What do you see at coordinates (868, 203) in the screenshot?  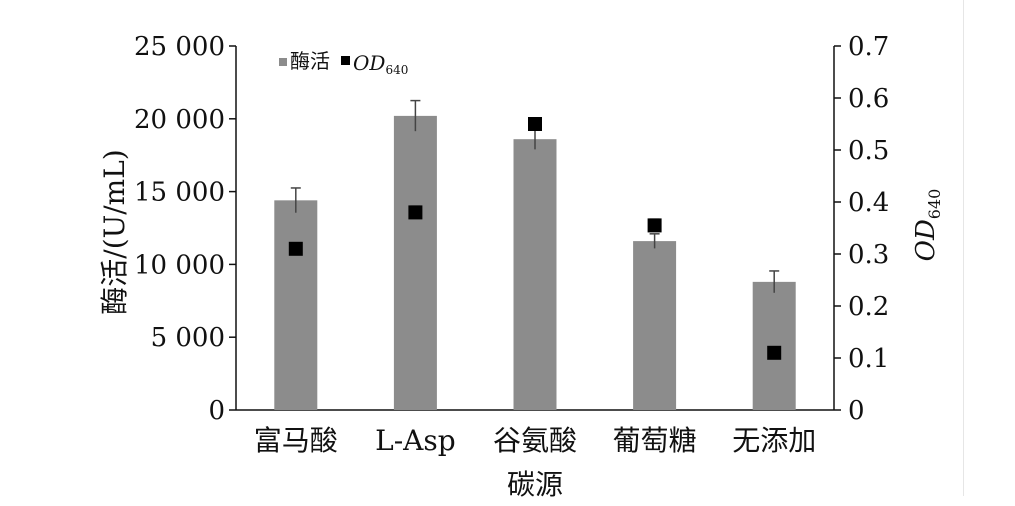 I see `right-tick-label: 0.4` at bounding box center [868, 203].